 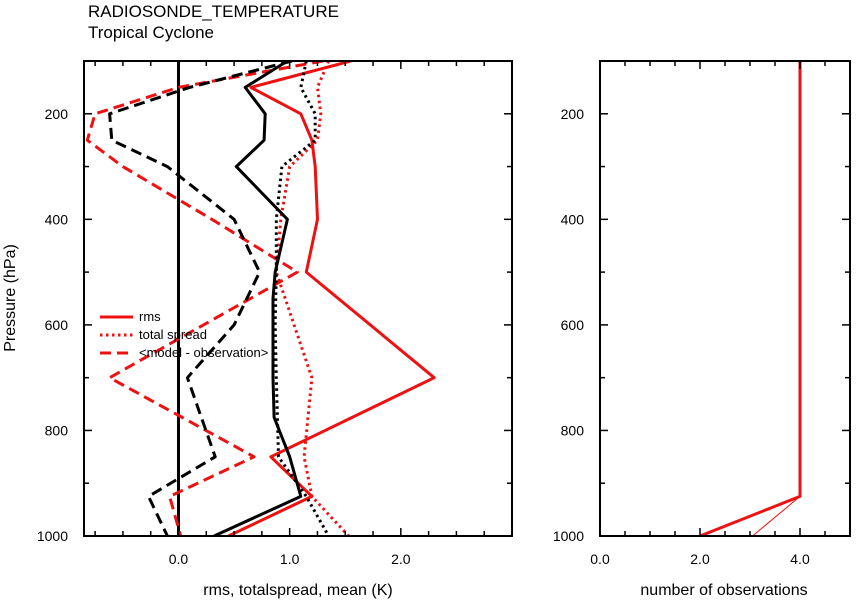 I want to click on right-x-tick-label: 0.0, so click(x=600, y=559).